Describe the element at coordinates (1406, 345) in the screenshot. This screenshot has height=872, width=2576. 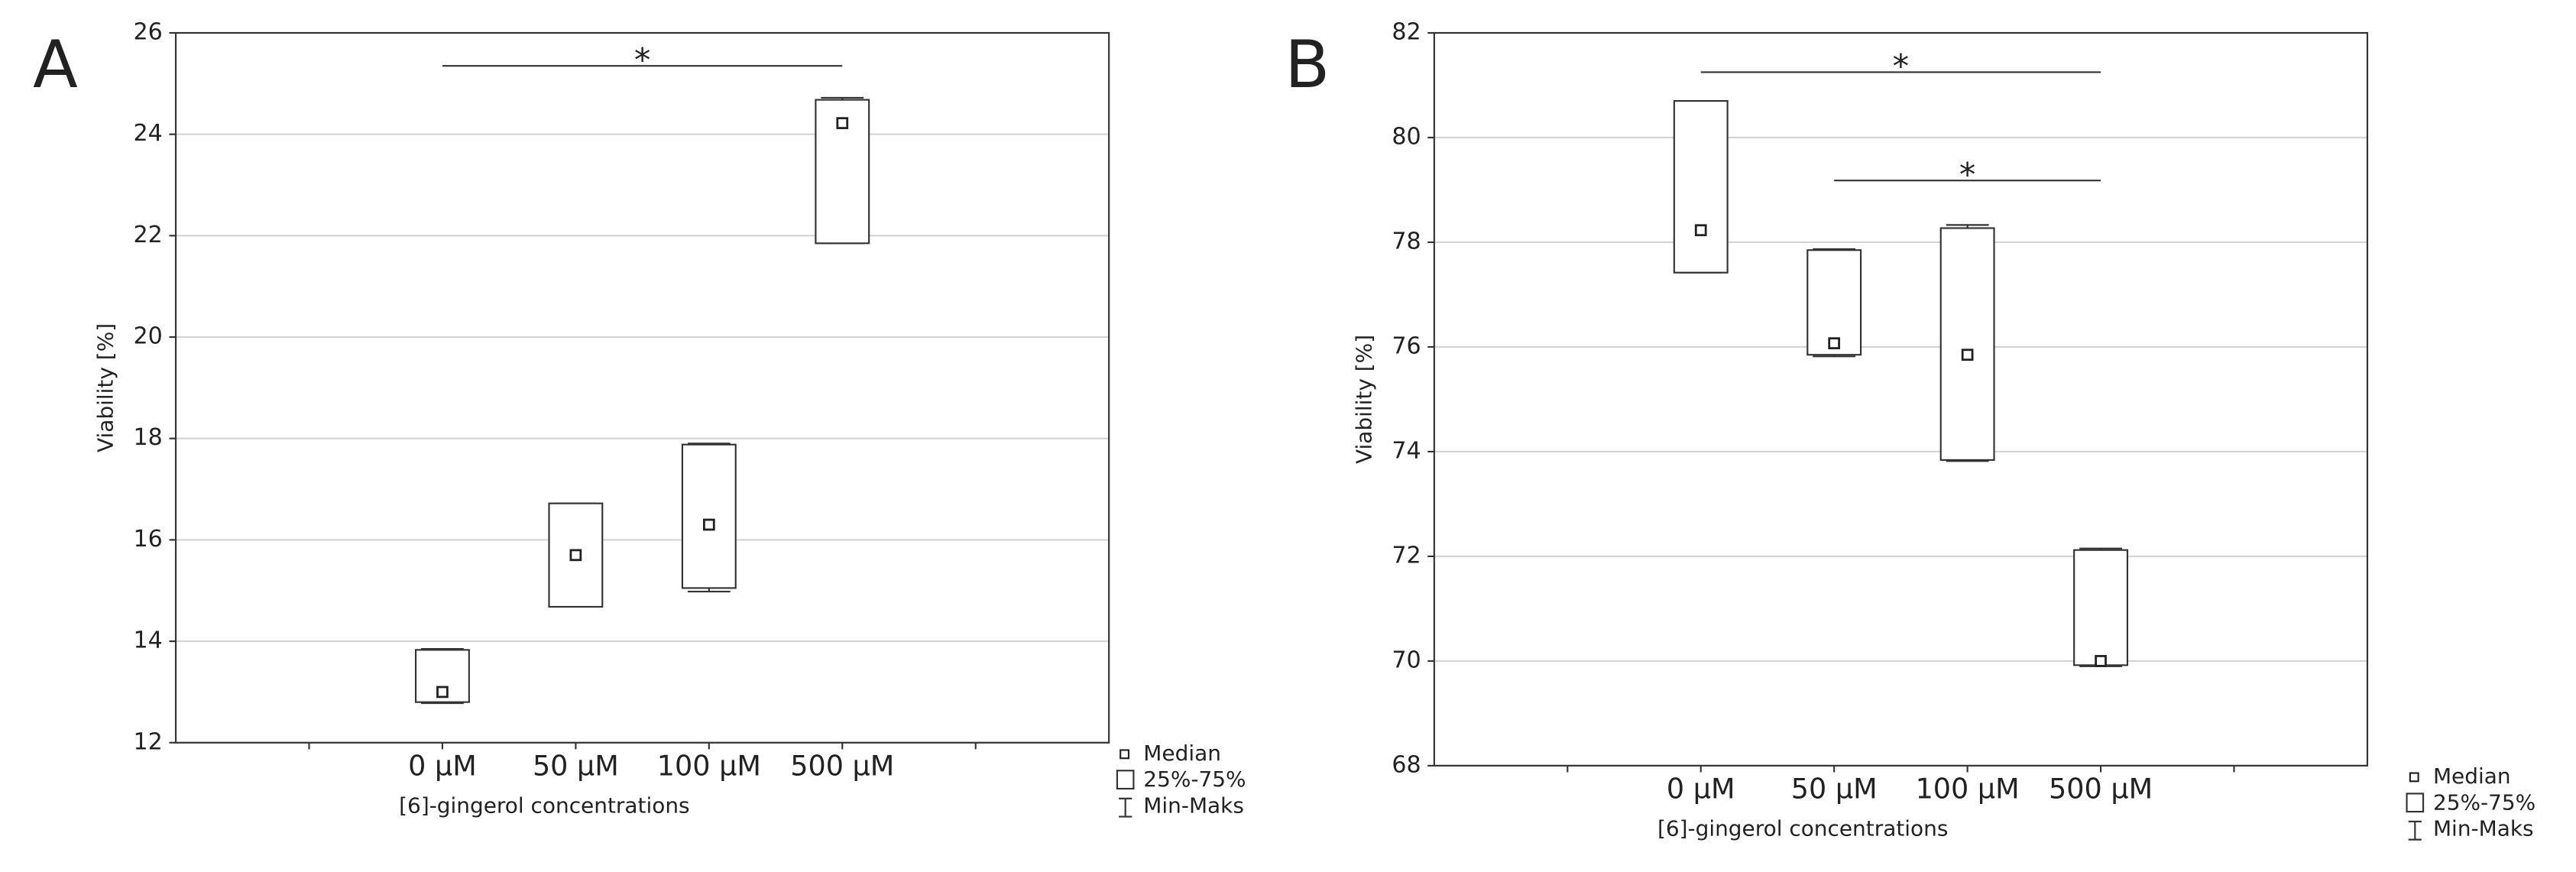
I see `y-tick-label: 76` at that location.